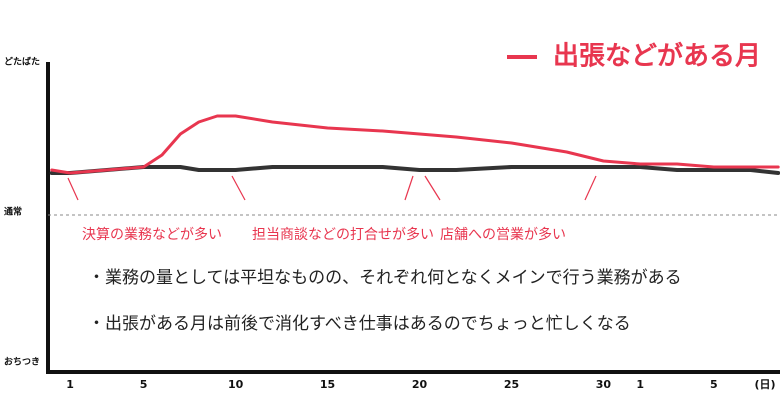  Describe the element at coordinates (657, 56) in the screenshot. I see `legend-label: 出張などがある月` at that location.